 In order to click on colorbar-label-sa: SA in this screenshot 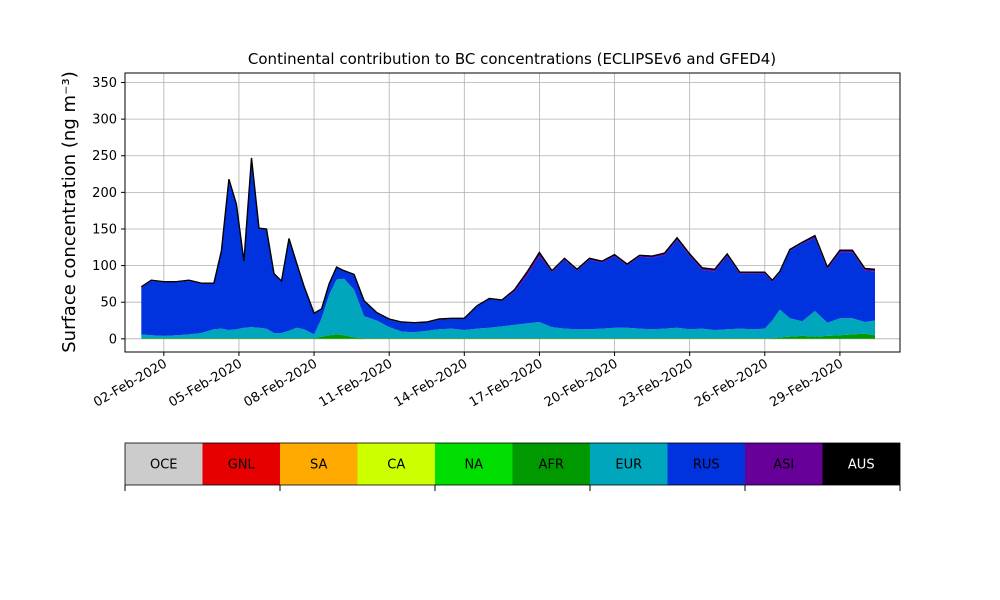, I will do `click(318, 465)`.